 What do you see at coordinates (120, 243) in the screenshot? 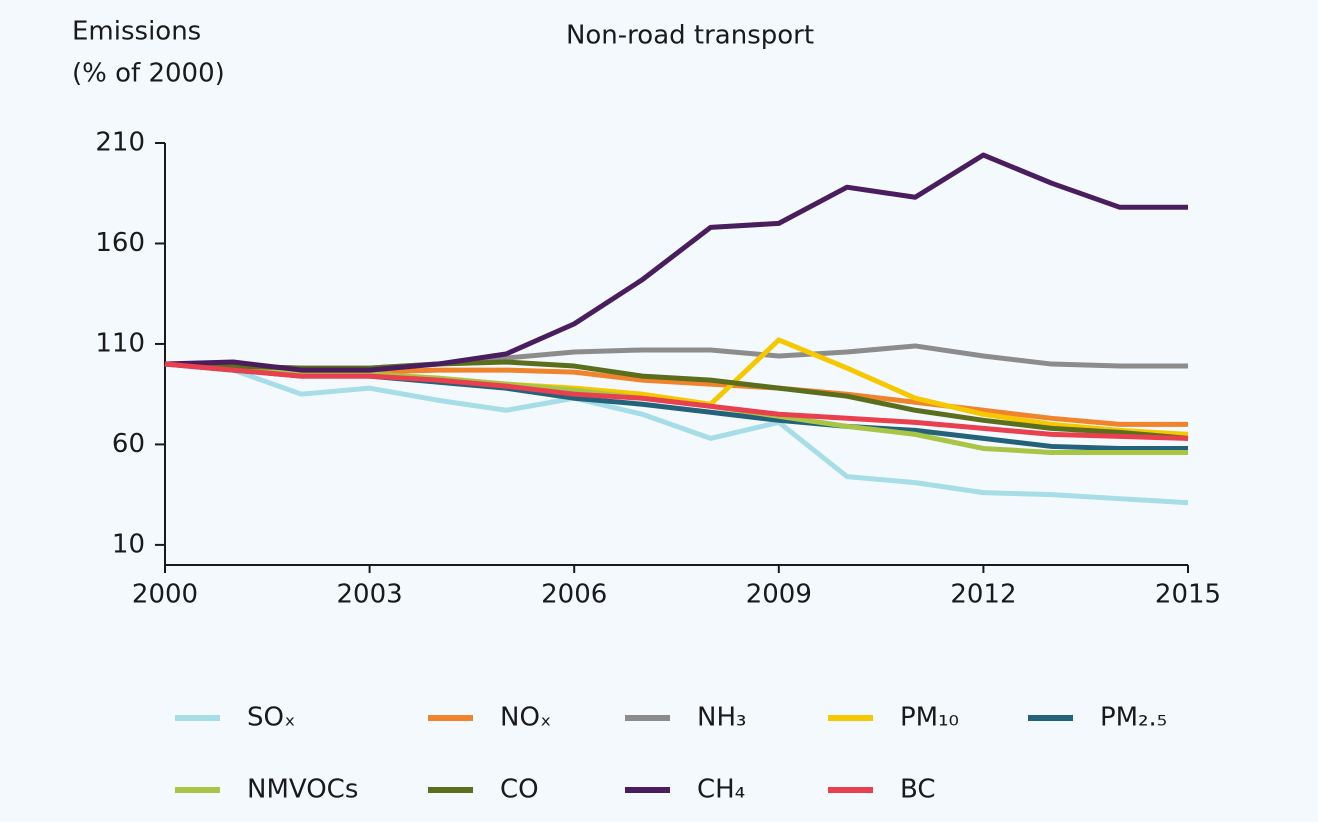
I see `y-tick-label: 160` at bounding box center [120, 243].